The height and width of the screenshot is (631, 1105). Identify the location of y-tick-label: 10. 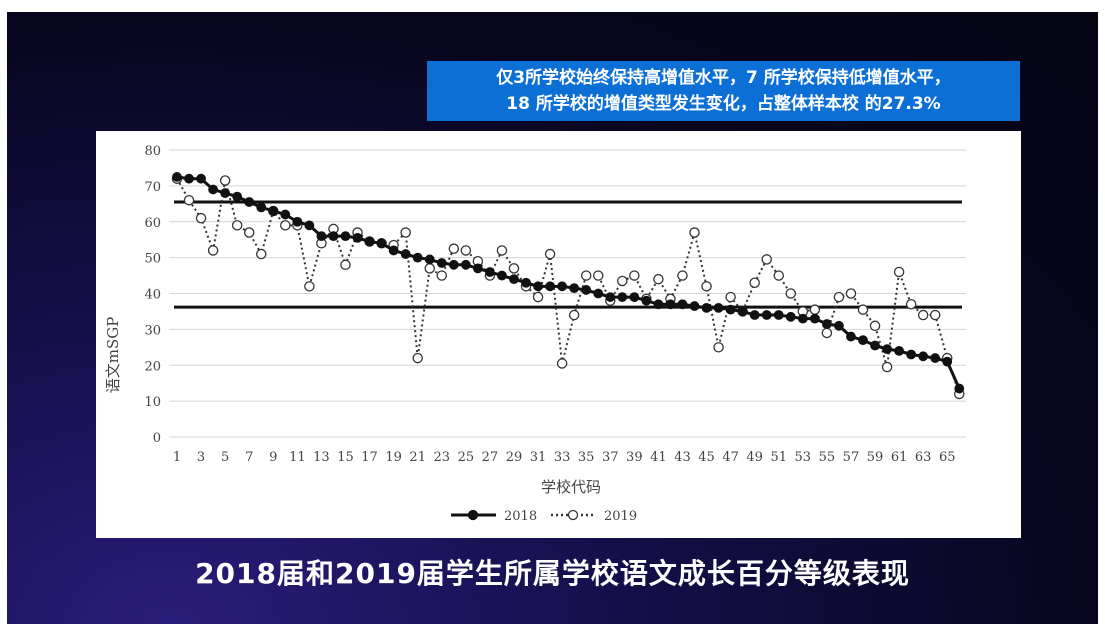
(152, 402).